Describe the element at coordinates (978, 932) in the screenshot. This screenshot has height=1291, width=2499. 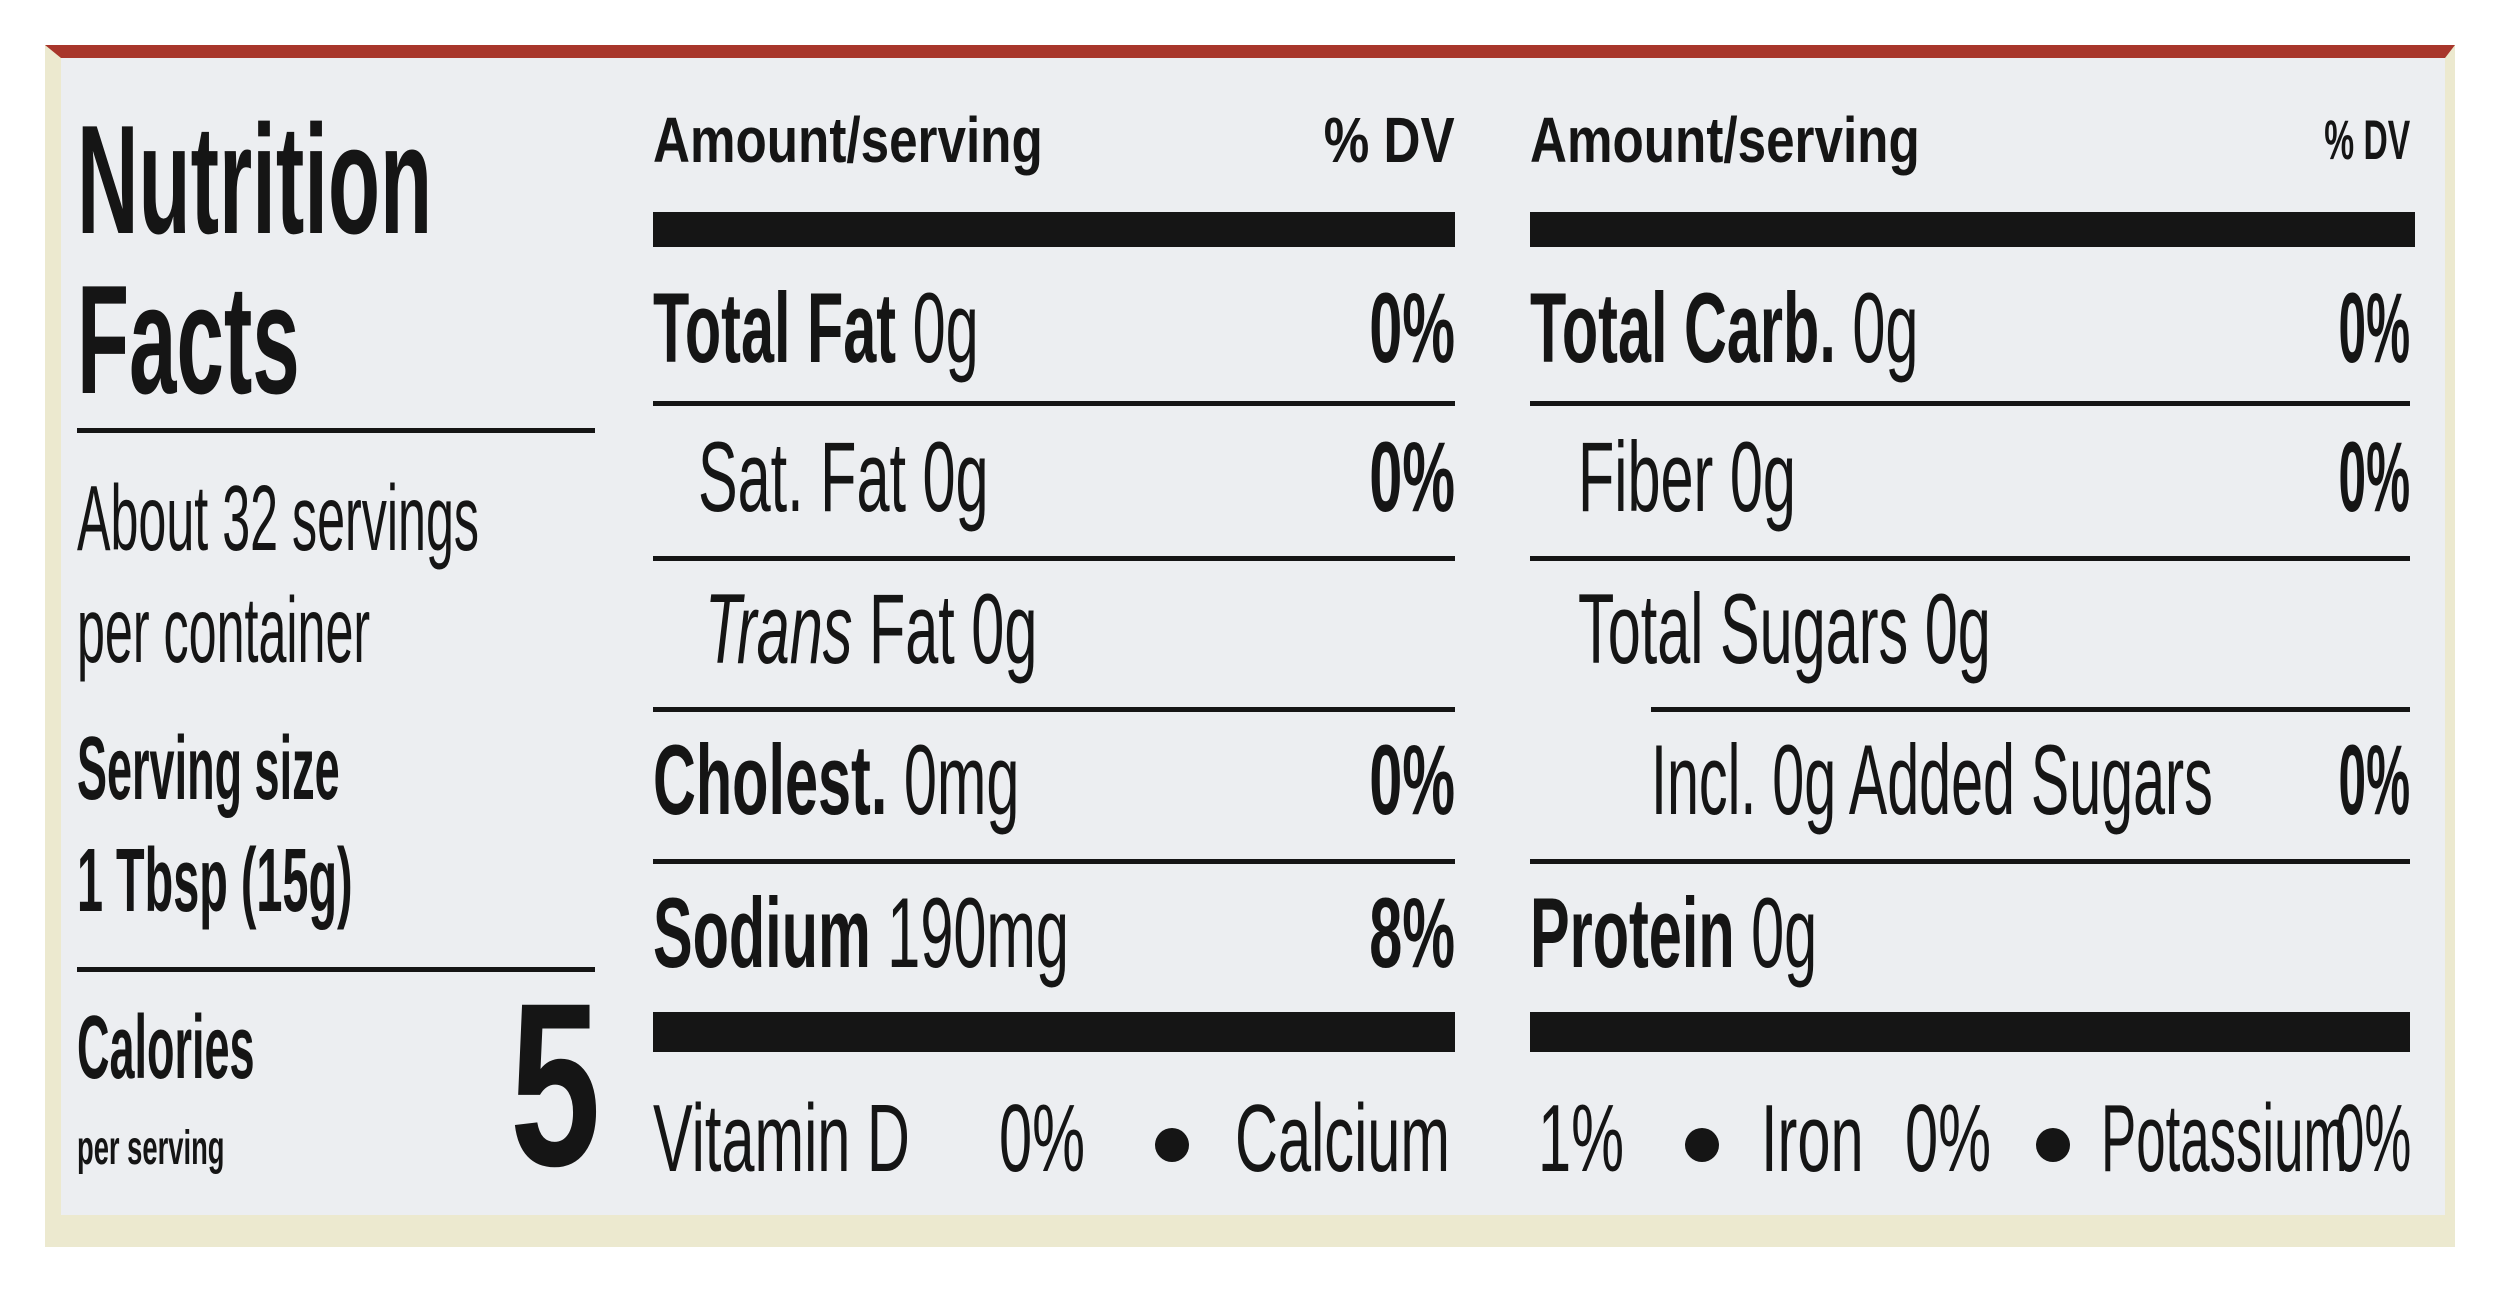
I see `nutrient-amount: 190mg` at that location.